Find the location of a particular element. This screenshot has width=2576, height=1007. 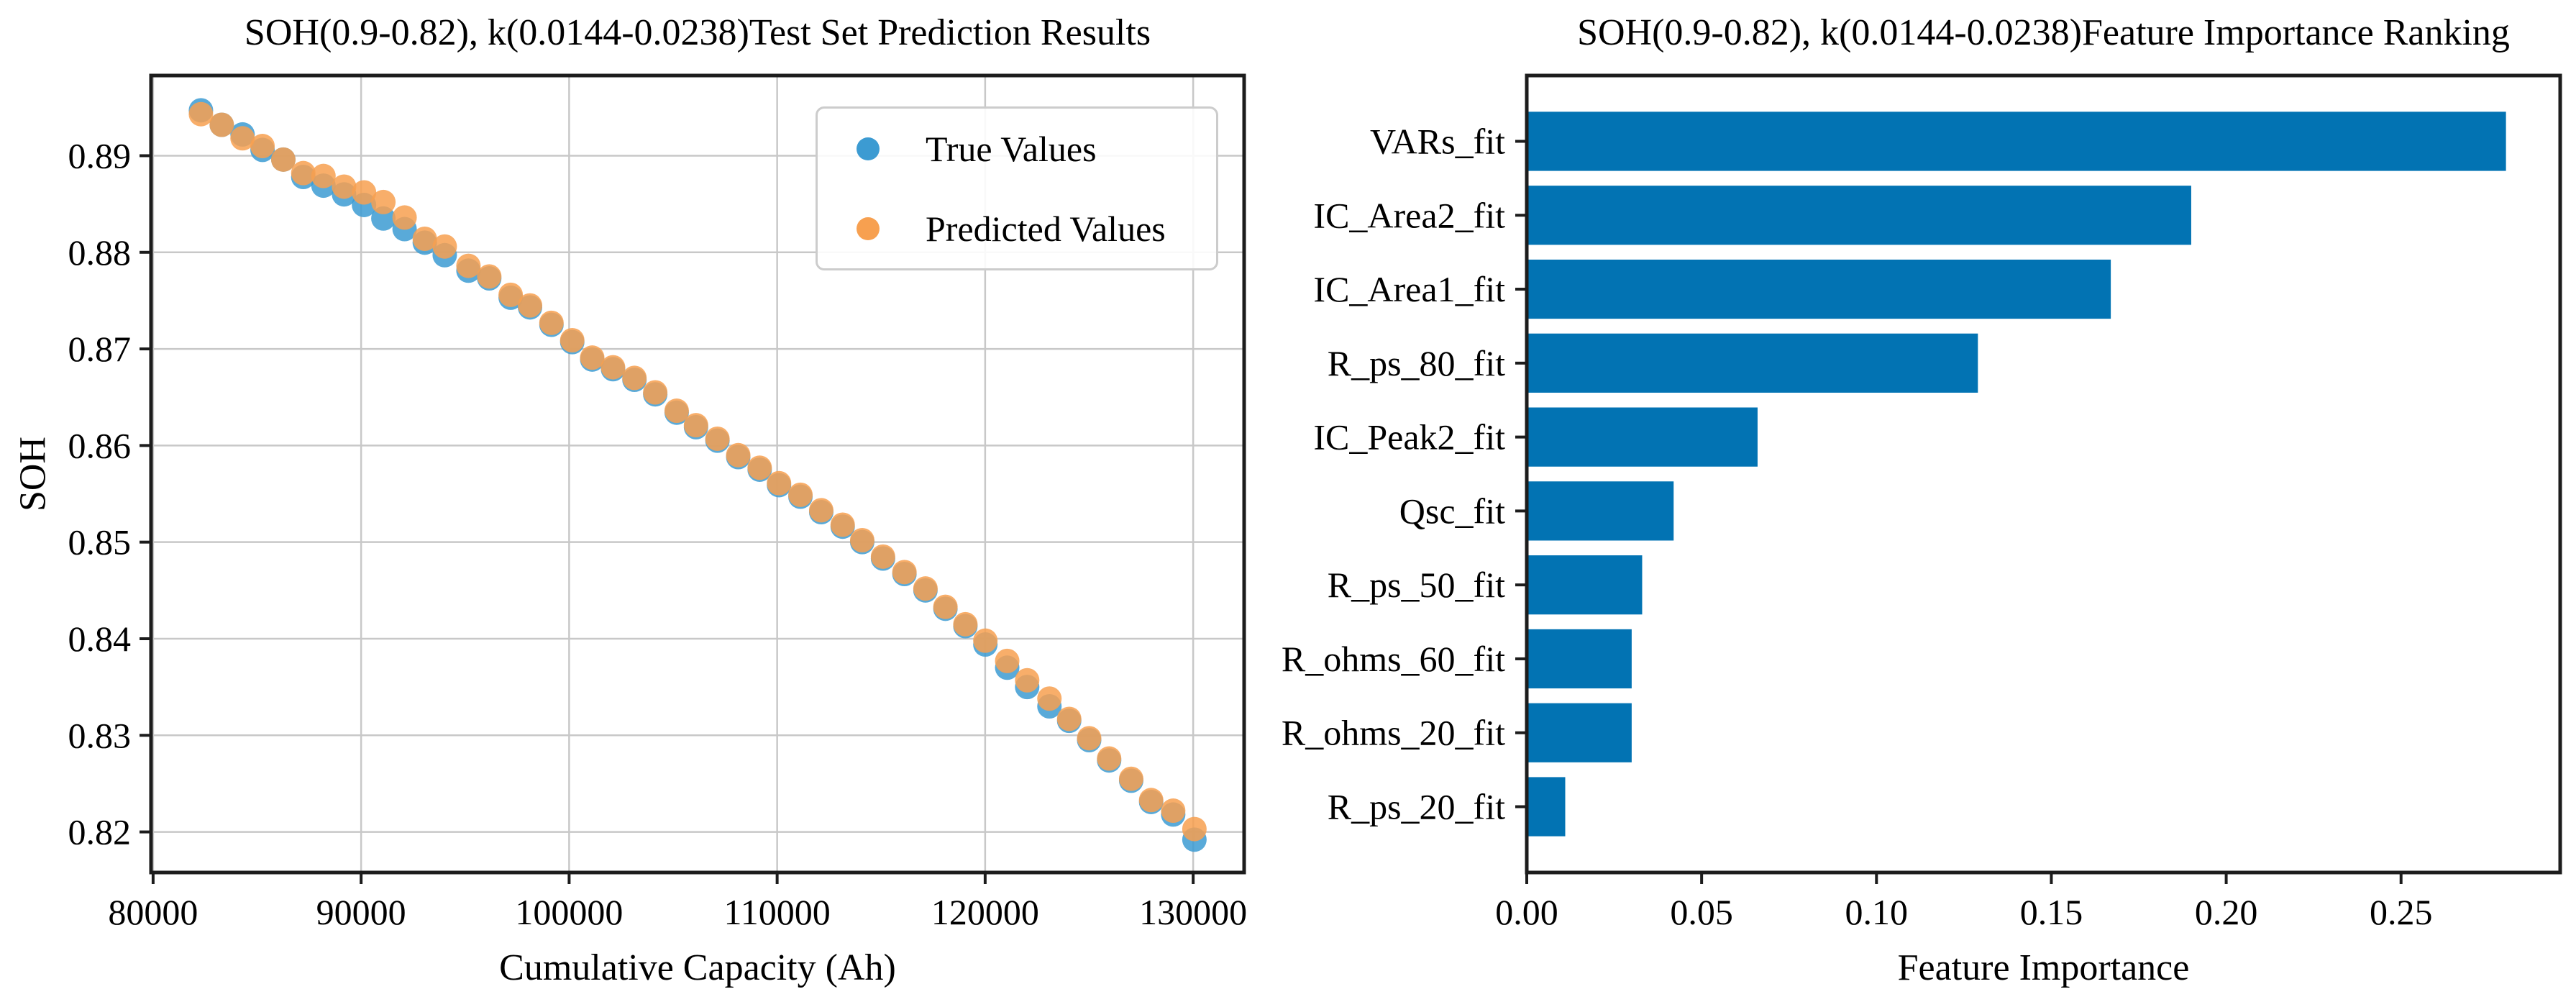

tick-label: 0.10 is located at coordinates (1877, 912).